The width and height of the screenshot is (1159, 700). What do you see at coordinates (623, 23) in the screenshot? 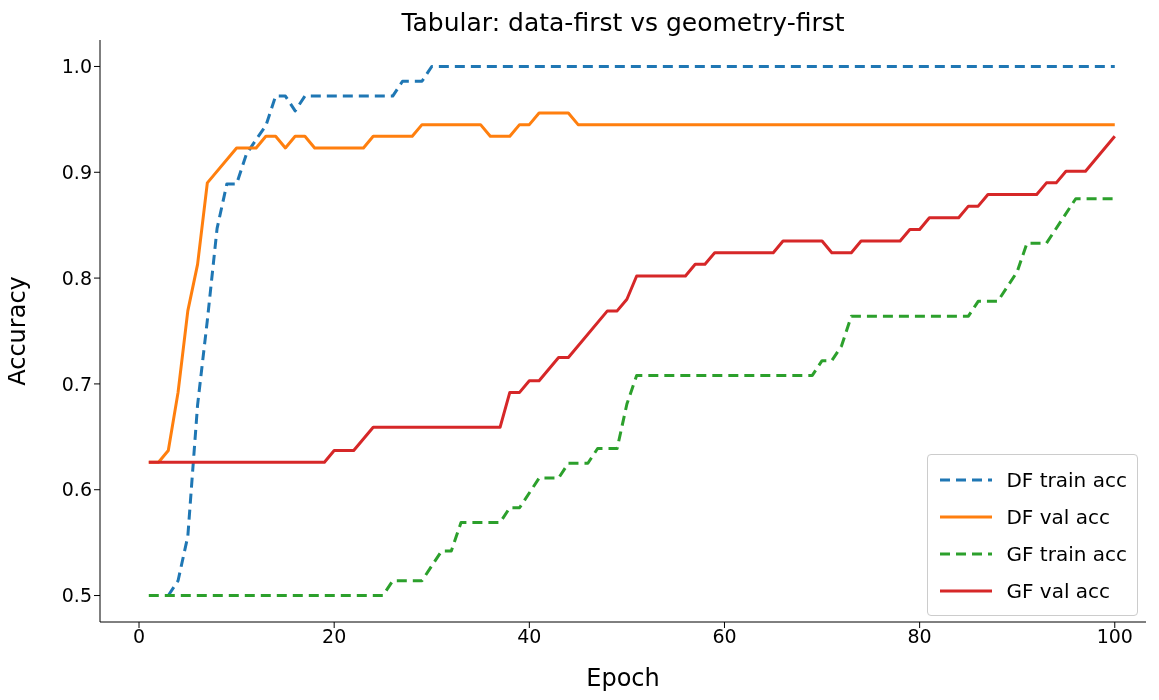
I see `chart-title: Tabular: data-first vs geometry-first` at bounding box center [623, 23].